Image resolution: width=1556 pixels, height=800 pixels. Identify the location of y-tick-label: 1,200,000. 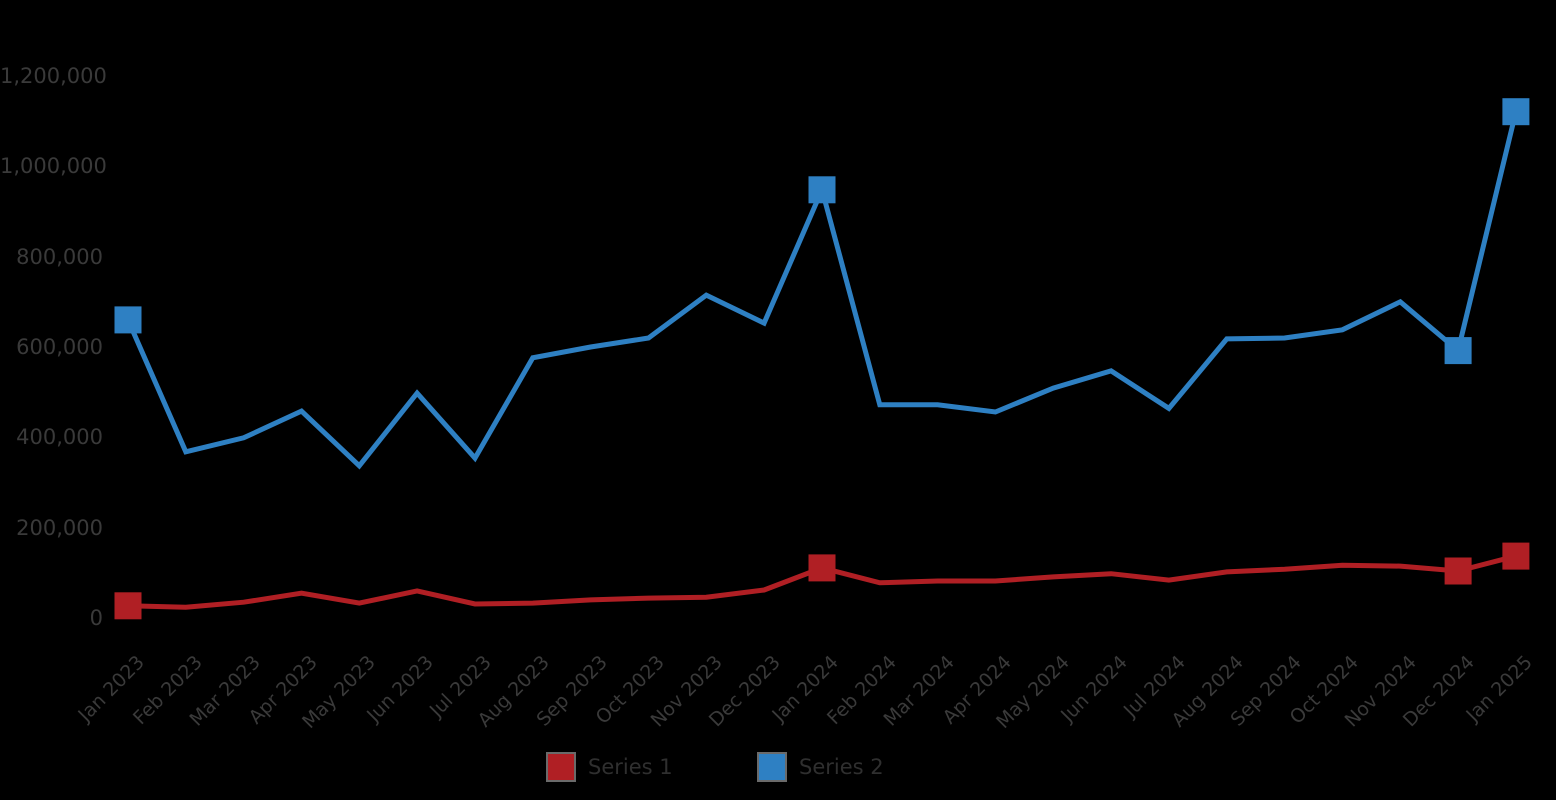
(53, 76).